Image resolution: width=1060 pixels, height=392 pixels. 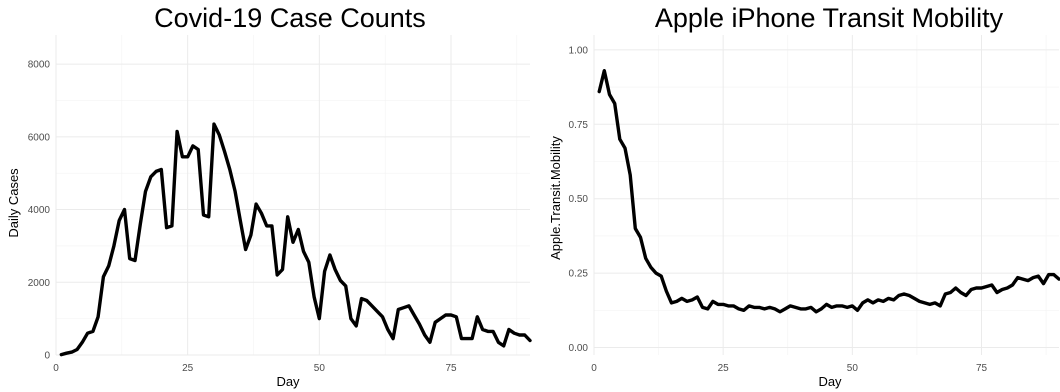 I want to click on y-tick-label: 4000, so click(x=39, y=210).